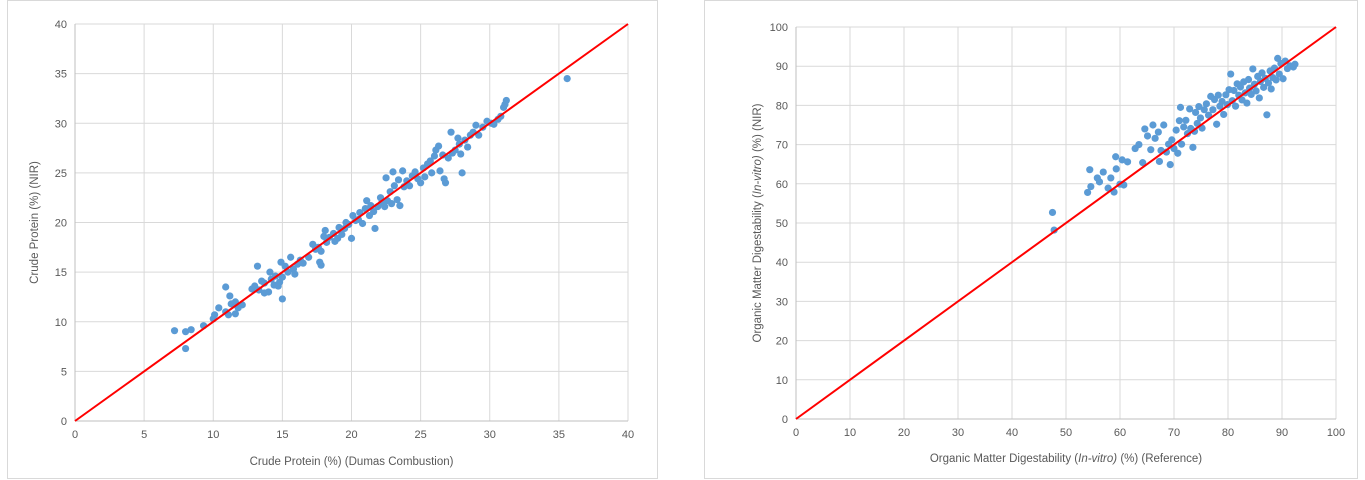  What do you see at coordinates (61, 323) in the screenshot?
I see `y-tick-label: 10` at bounding box center [61, 323].